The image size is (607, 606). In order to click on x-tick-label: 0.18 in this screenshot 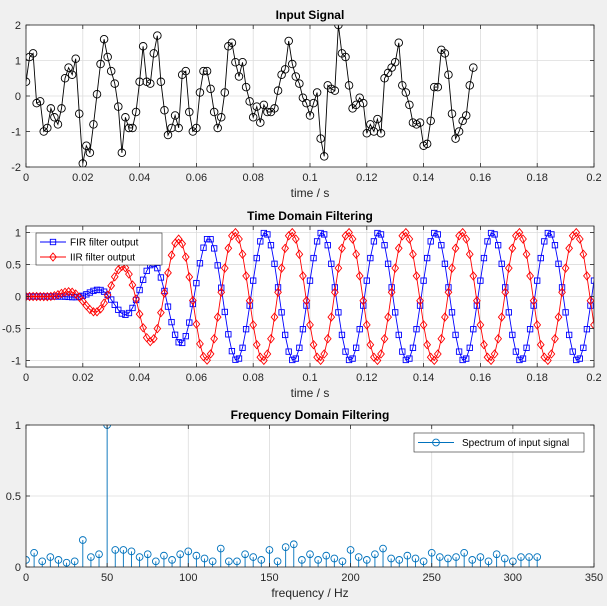, I will do `click(536, 178)`.